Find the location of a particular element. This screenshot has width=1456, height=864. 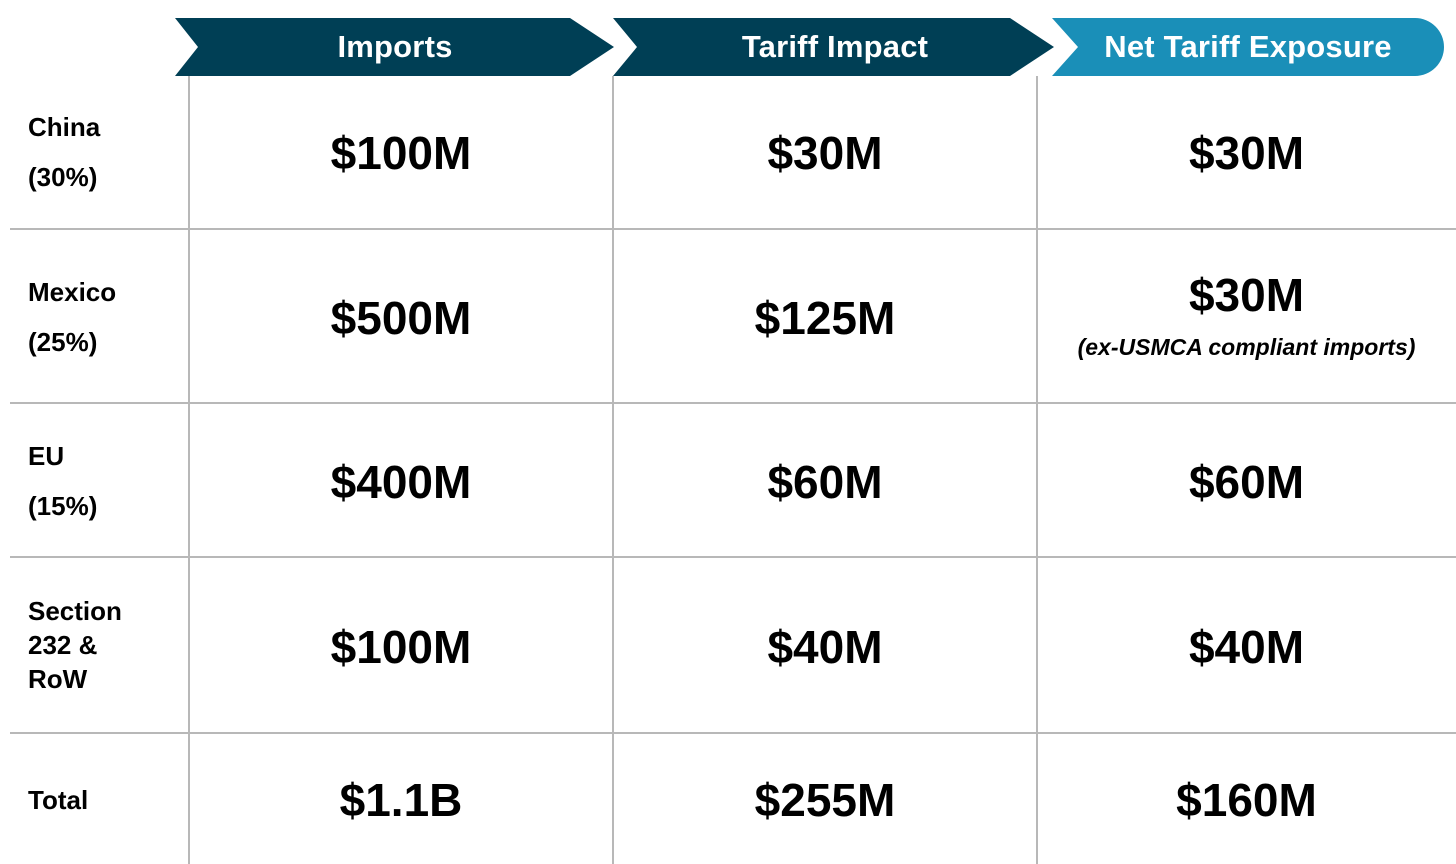

cell-mexico-net: $30M (ex-USMCA compliant imports) is located at coordinates (1246, 314).